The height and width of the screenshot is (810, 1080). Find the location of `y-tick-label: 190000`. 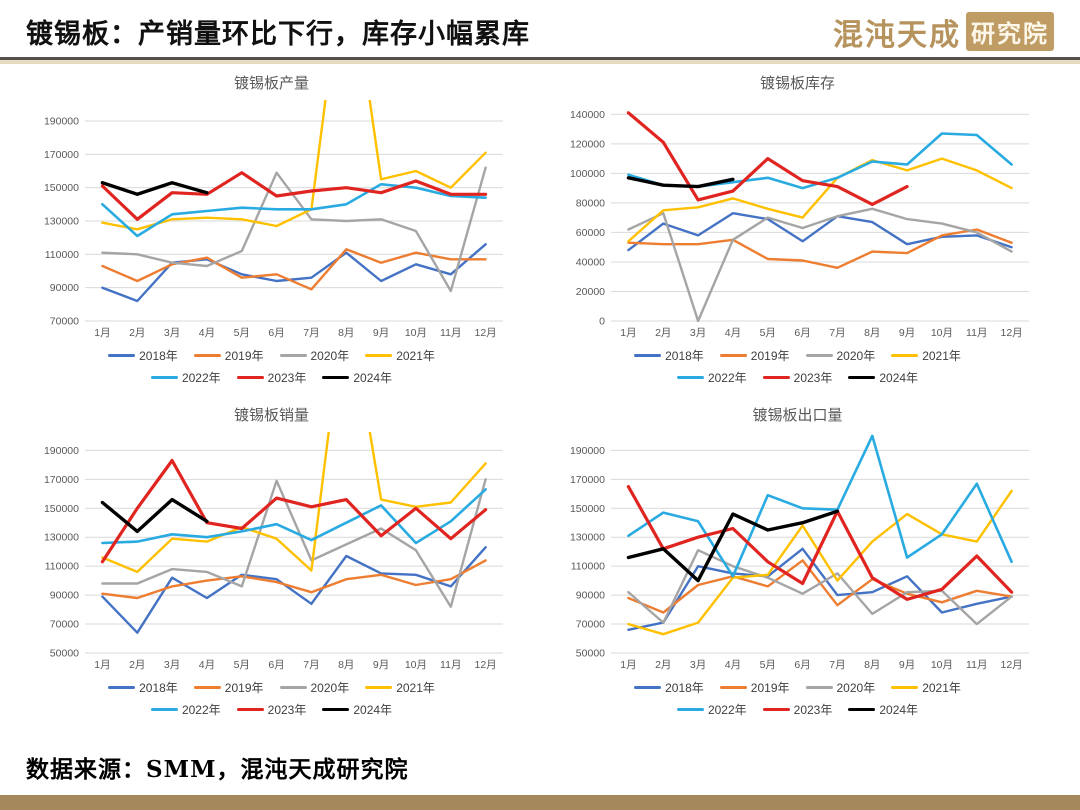

y-tick-label: 190000 is located at coordinates (60, 451).